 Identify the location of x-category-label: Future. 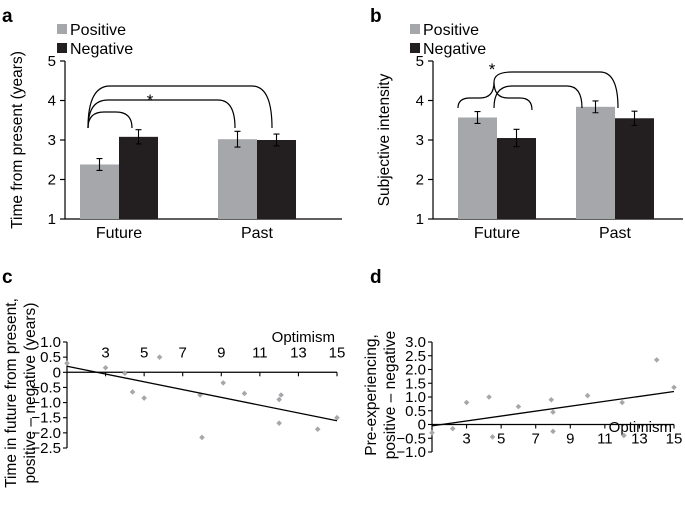
(119, 233).